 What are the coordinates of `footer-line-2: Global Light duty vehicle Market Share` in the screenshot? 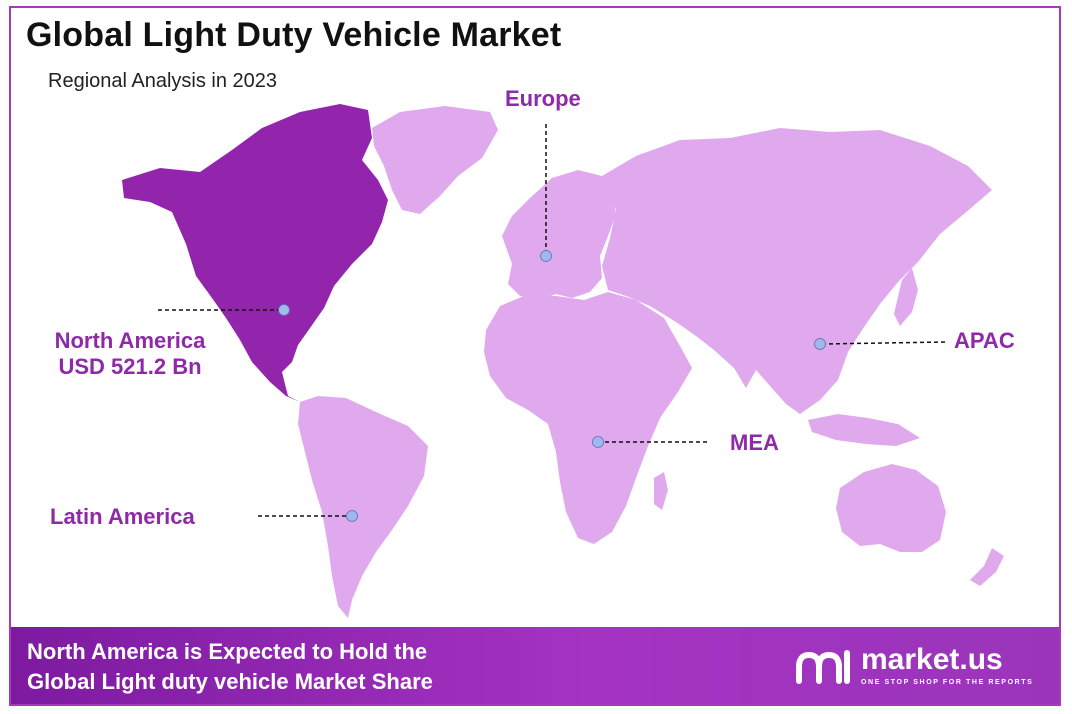 It's located at (230, 681).